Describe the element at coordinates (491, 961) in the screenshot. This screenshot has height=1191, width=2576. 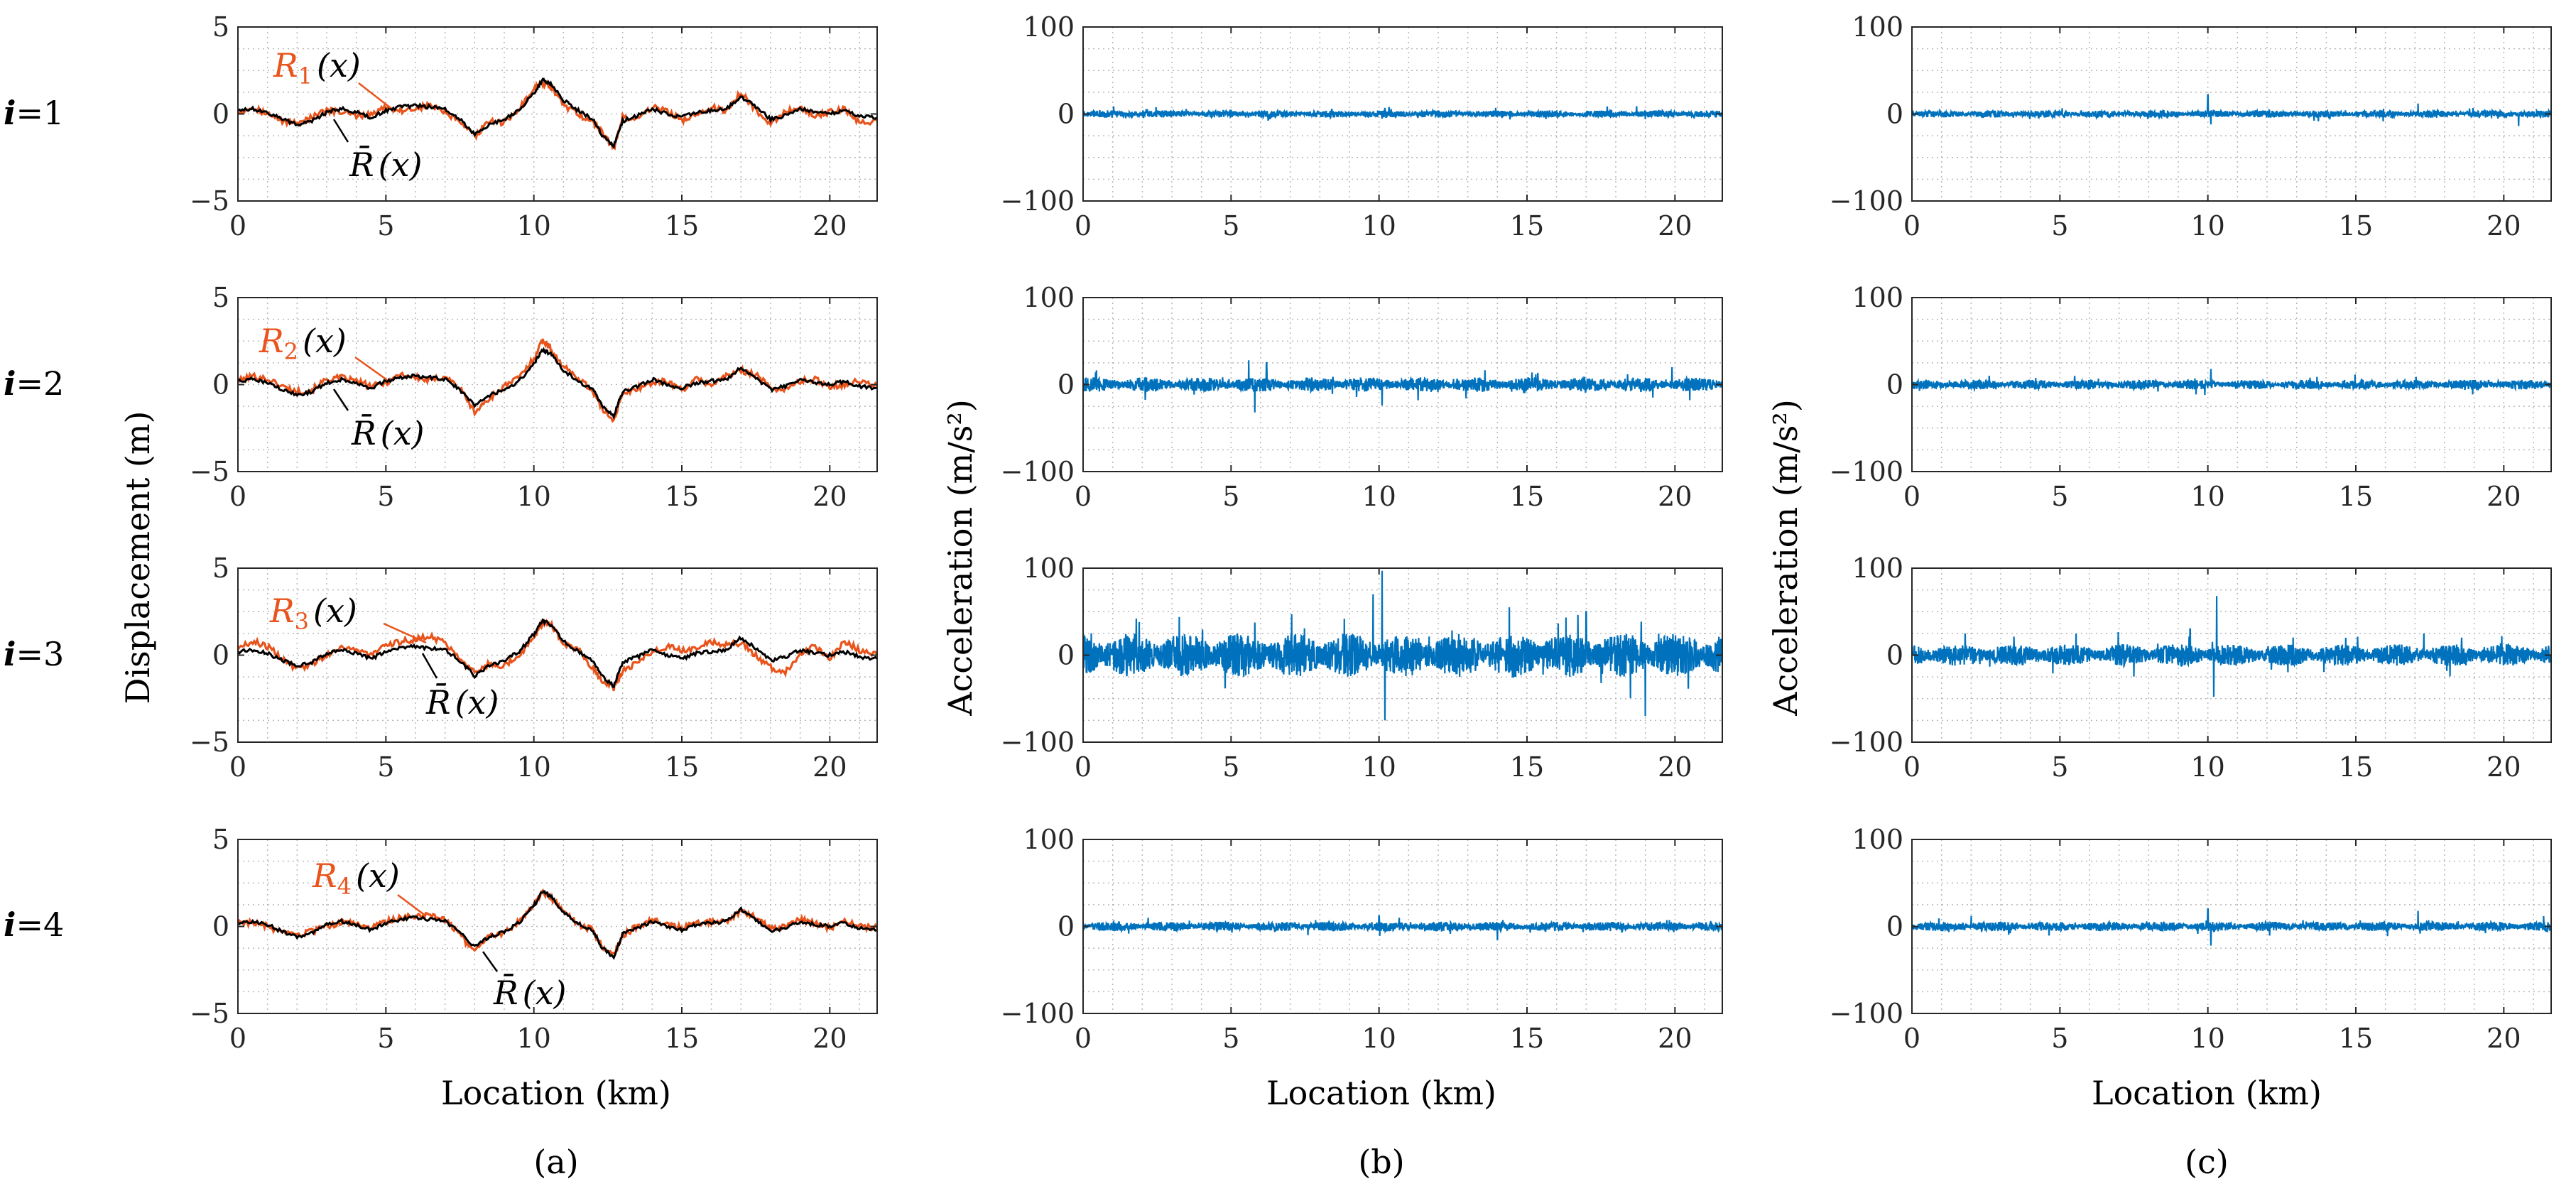
I see `annotation-leader-rbar4` at that location.